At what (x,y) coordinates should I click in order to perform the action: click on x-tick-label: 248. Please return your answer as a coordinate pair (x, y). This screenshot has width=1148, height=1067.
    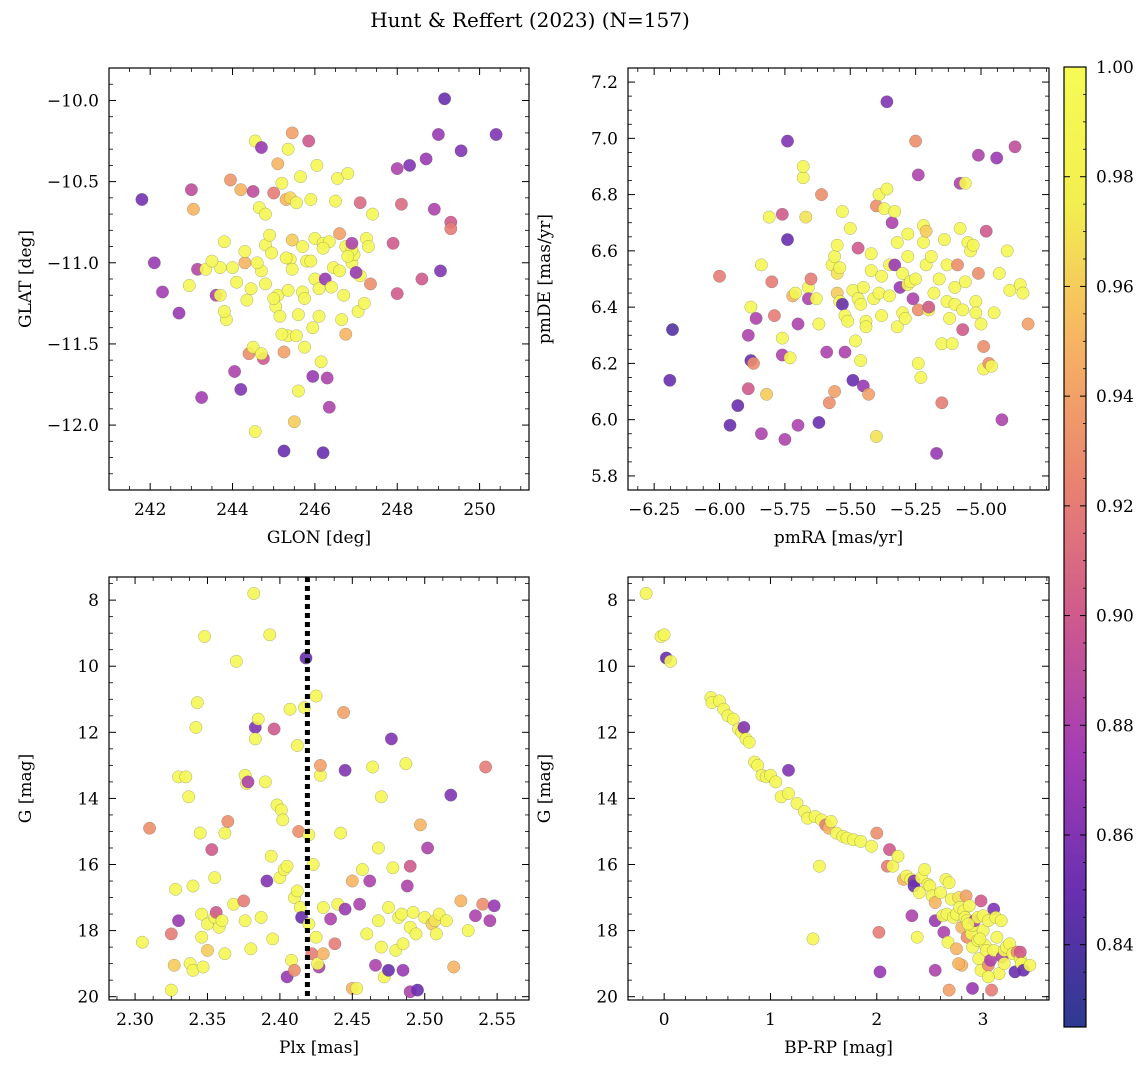
    Looking at the image, I should click on (397, 510).